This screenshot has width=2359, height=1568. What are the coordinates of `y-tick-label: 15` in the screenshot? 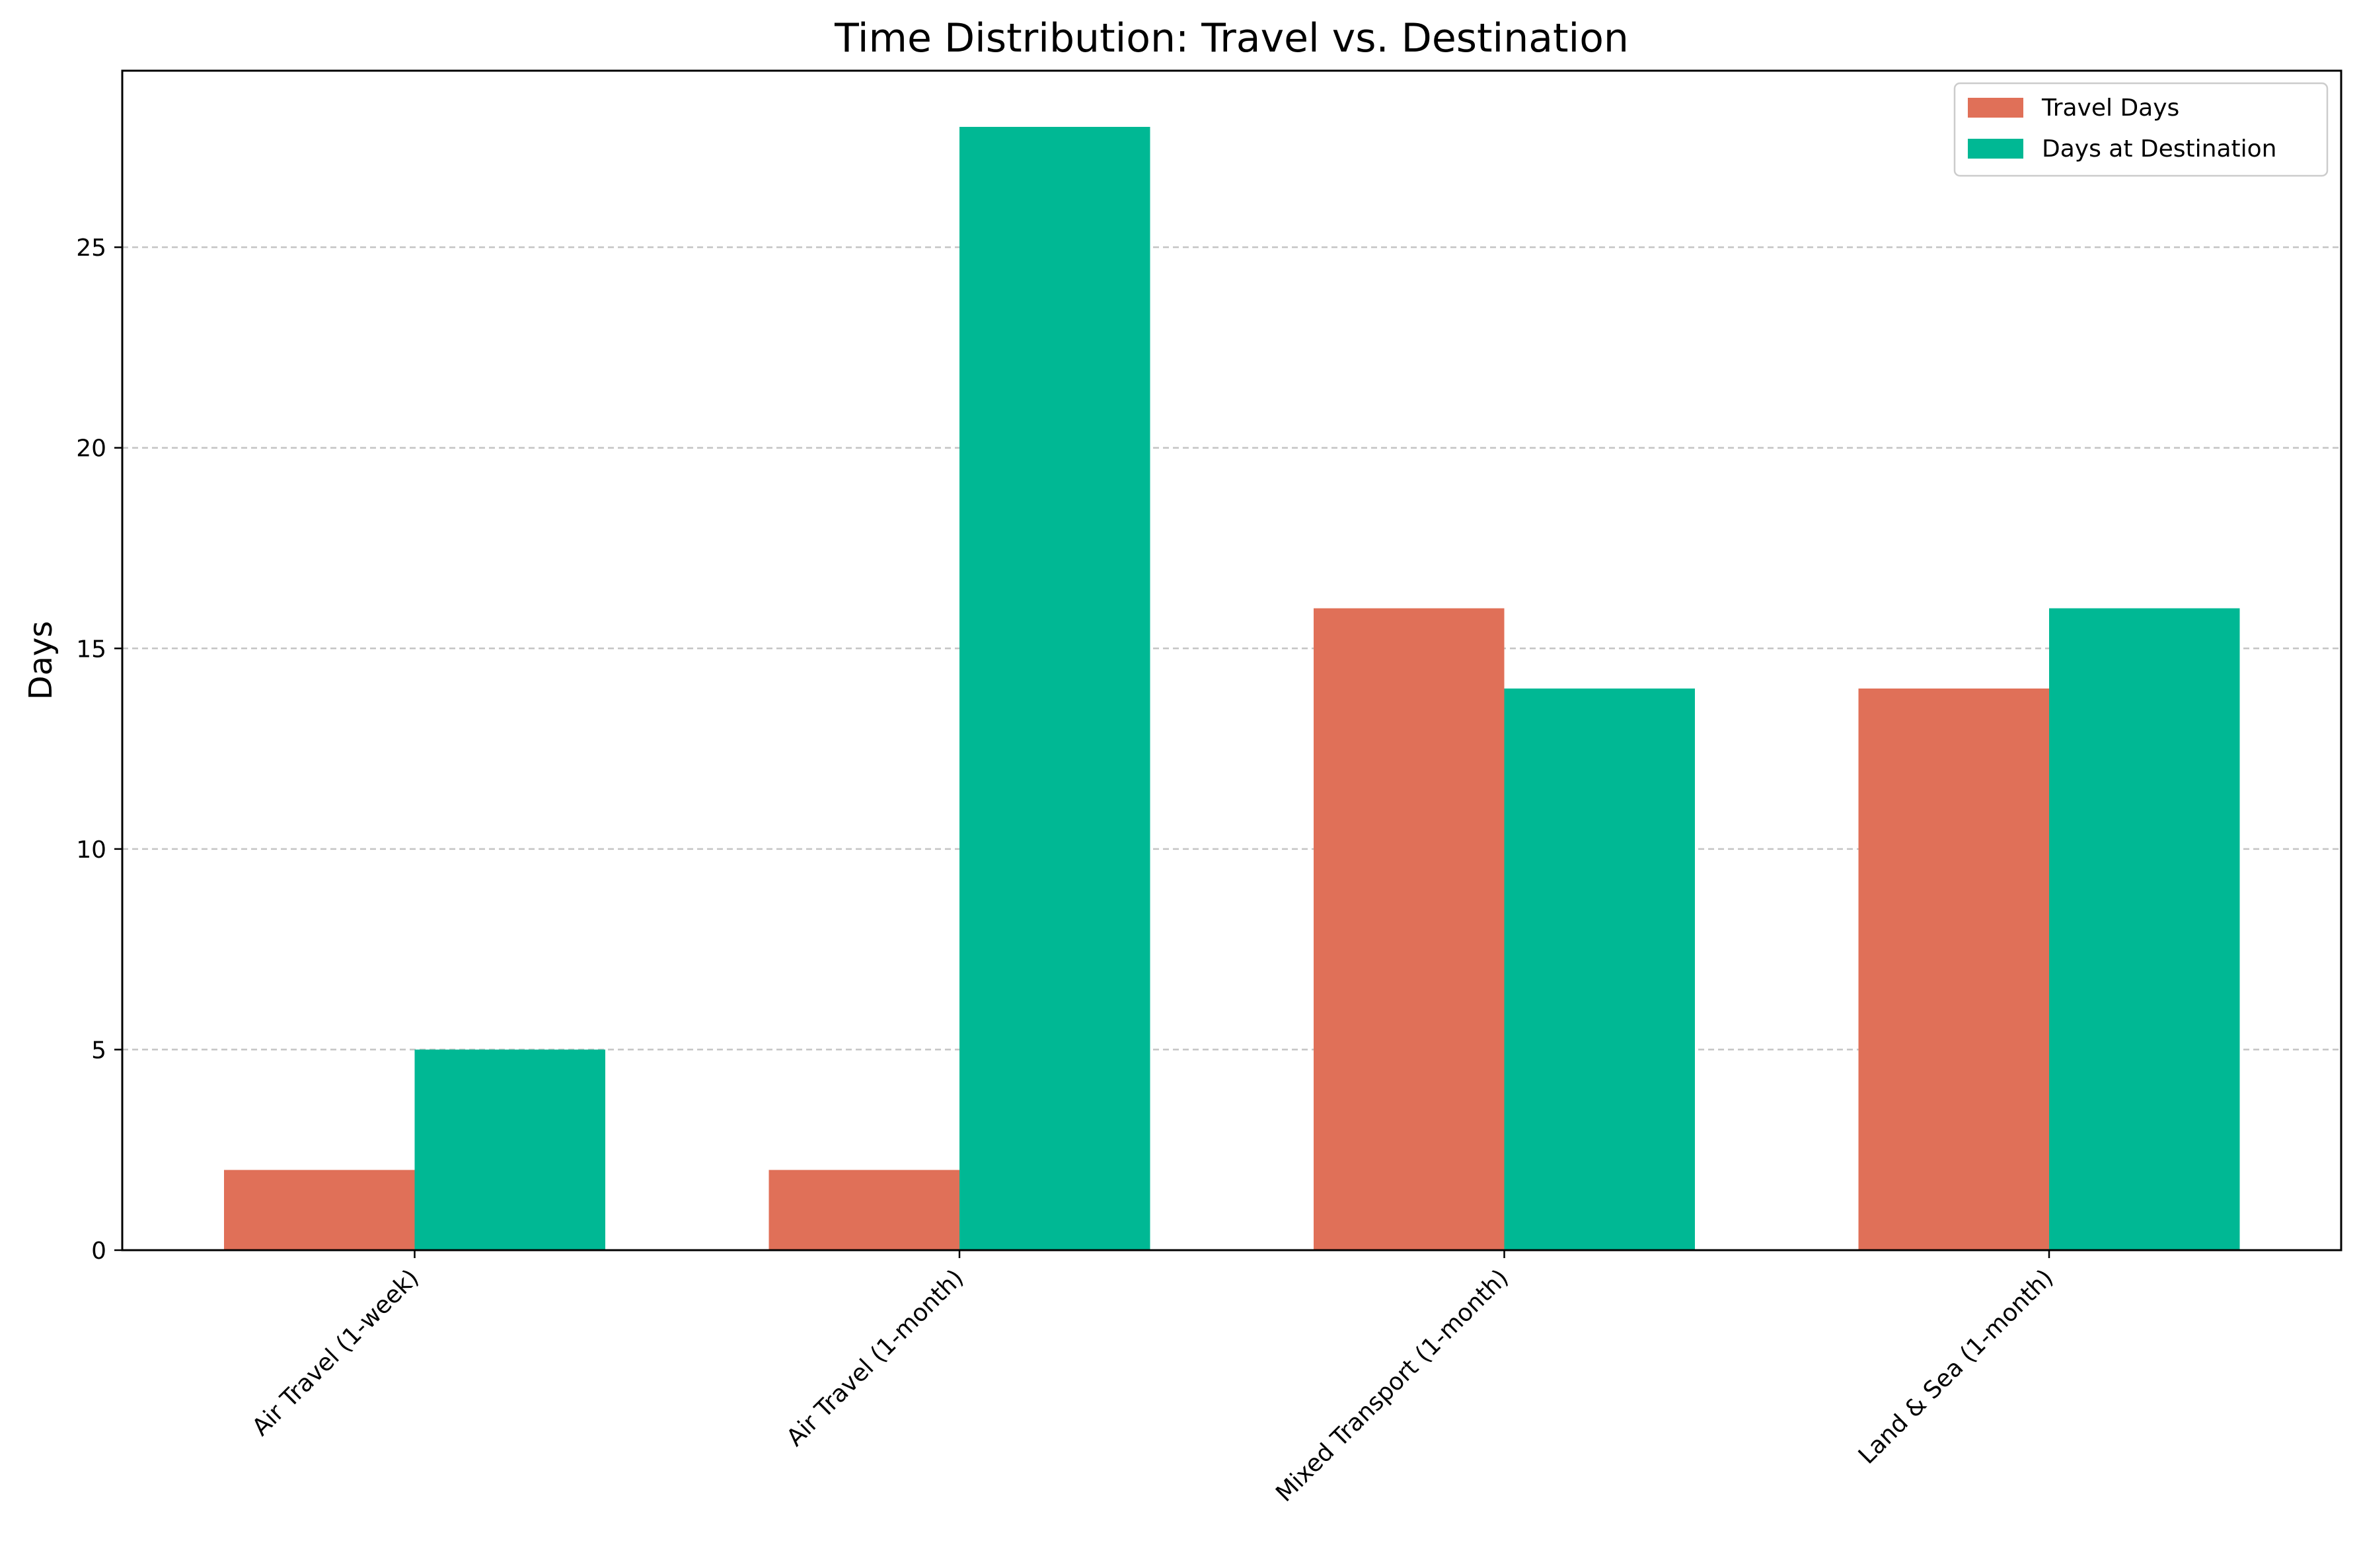 It's located at (91, 649).